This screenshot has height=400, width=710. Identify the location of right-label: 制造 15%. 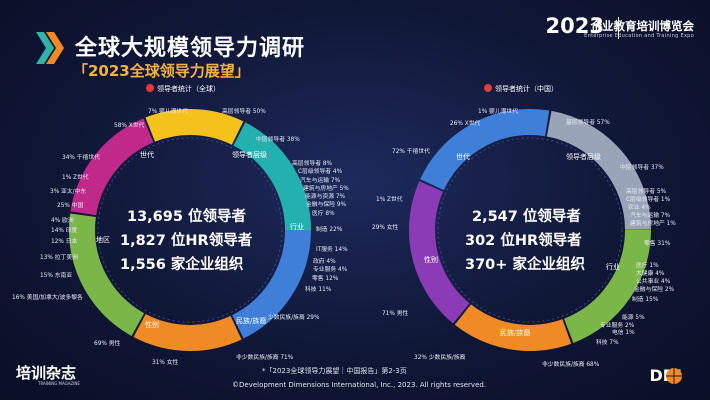
(645, 300).